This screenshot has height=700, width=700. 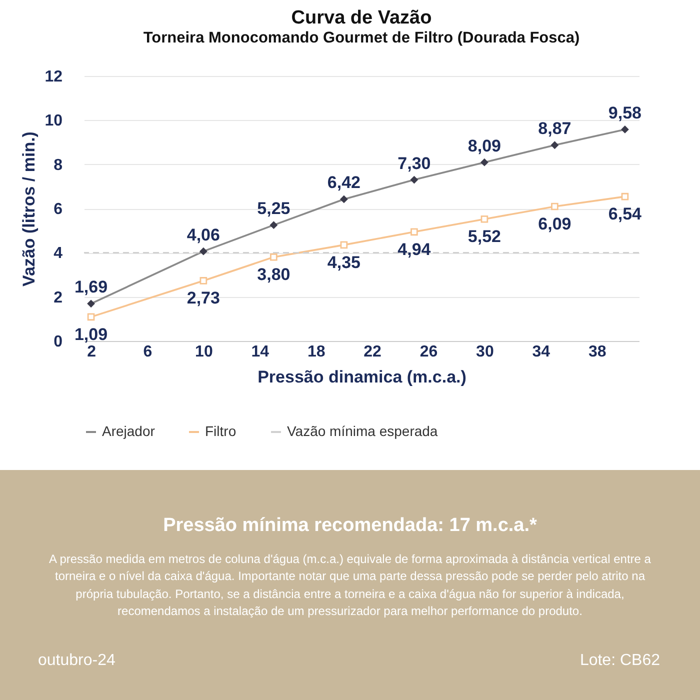 I want to click on x-tick-label: 10, so click(x=204, y=352).